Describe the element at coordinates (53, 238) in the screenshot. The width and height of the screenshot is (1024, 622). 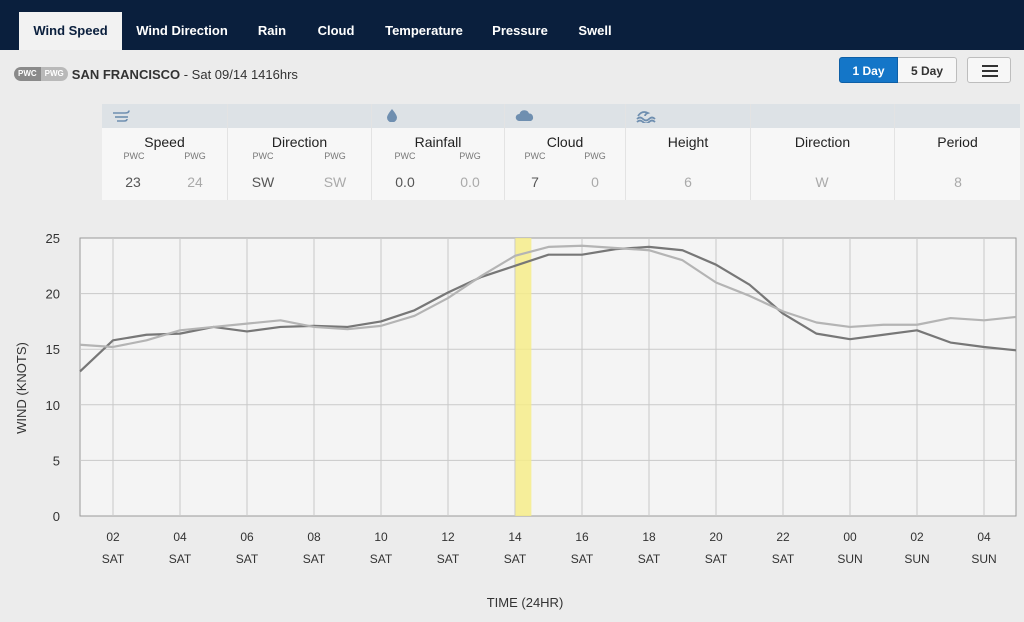
I see `y-tick-label: 25` at that location.